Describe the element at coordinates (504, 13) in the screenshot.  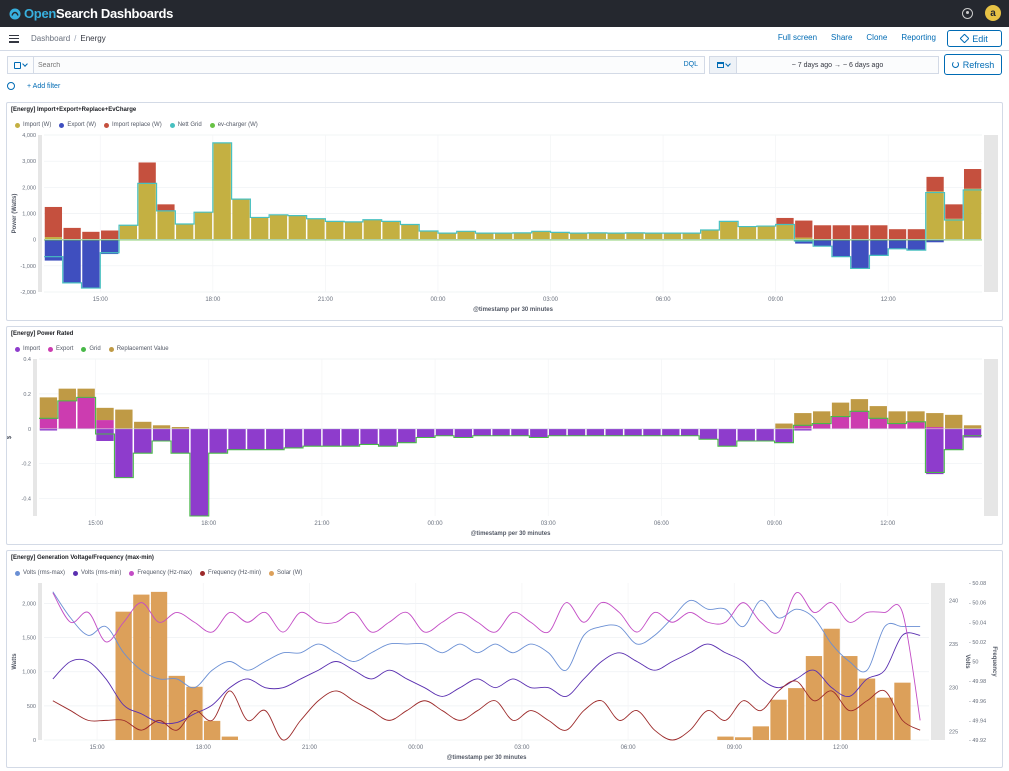
I see `top-nav-bar: OpenSearch Dashboards a` at that location.